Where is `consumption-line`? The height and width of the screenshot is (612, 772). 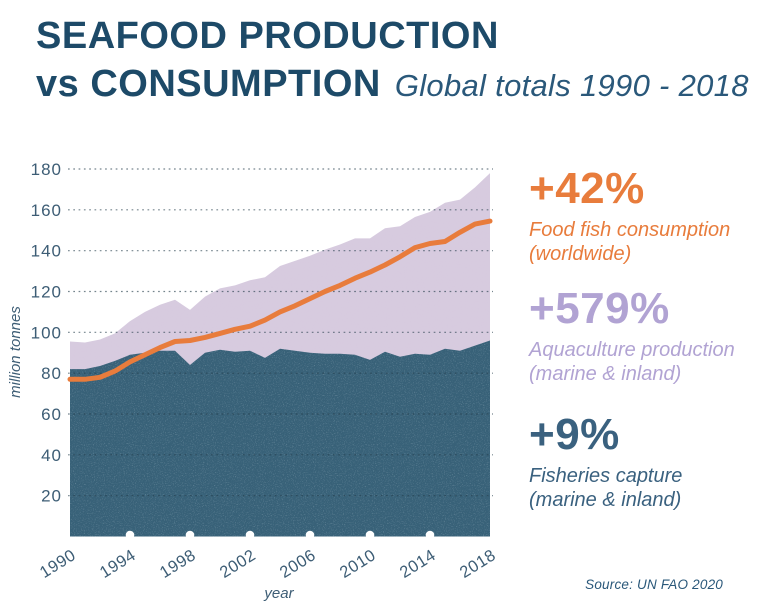
consumption-line is located at coordinates (280, 300).